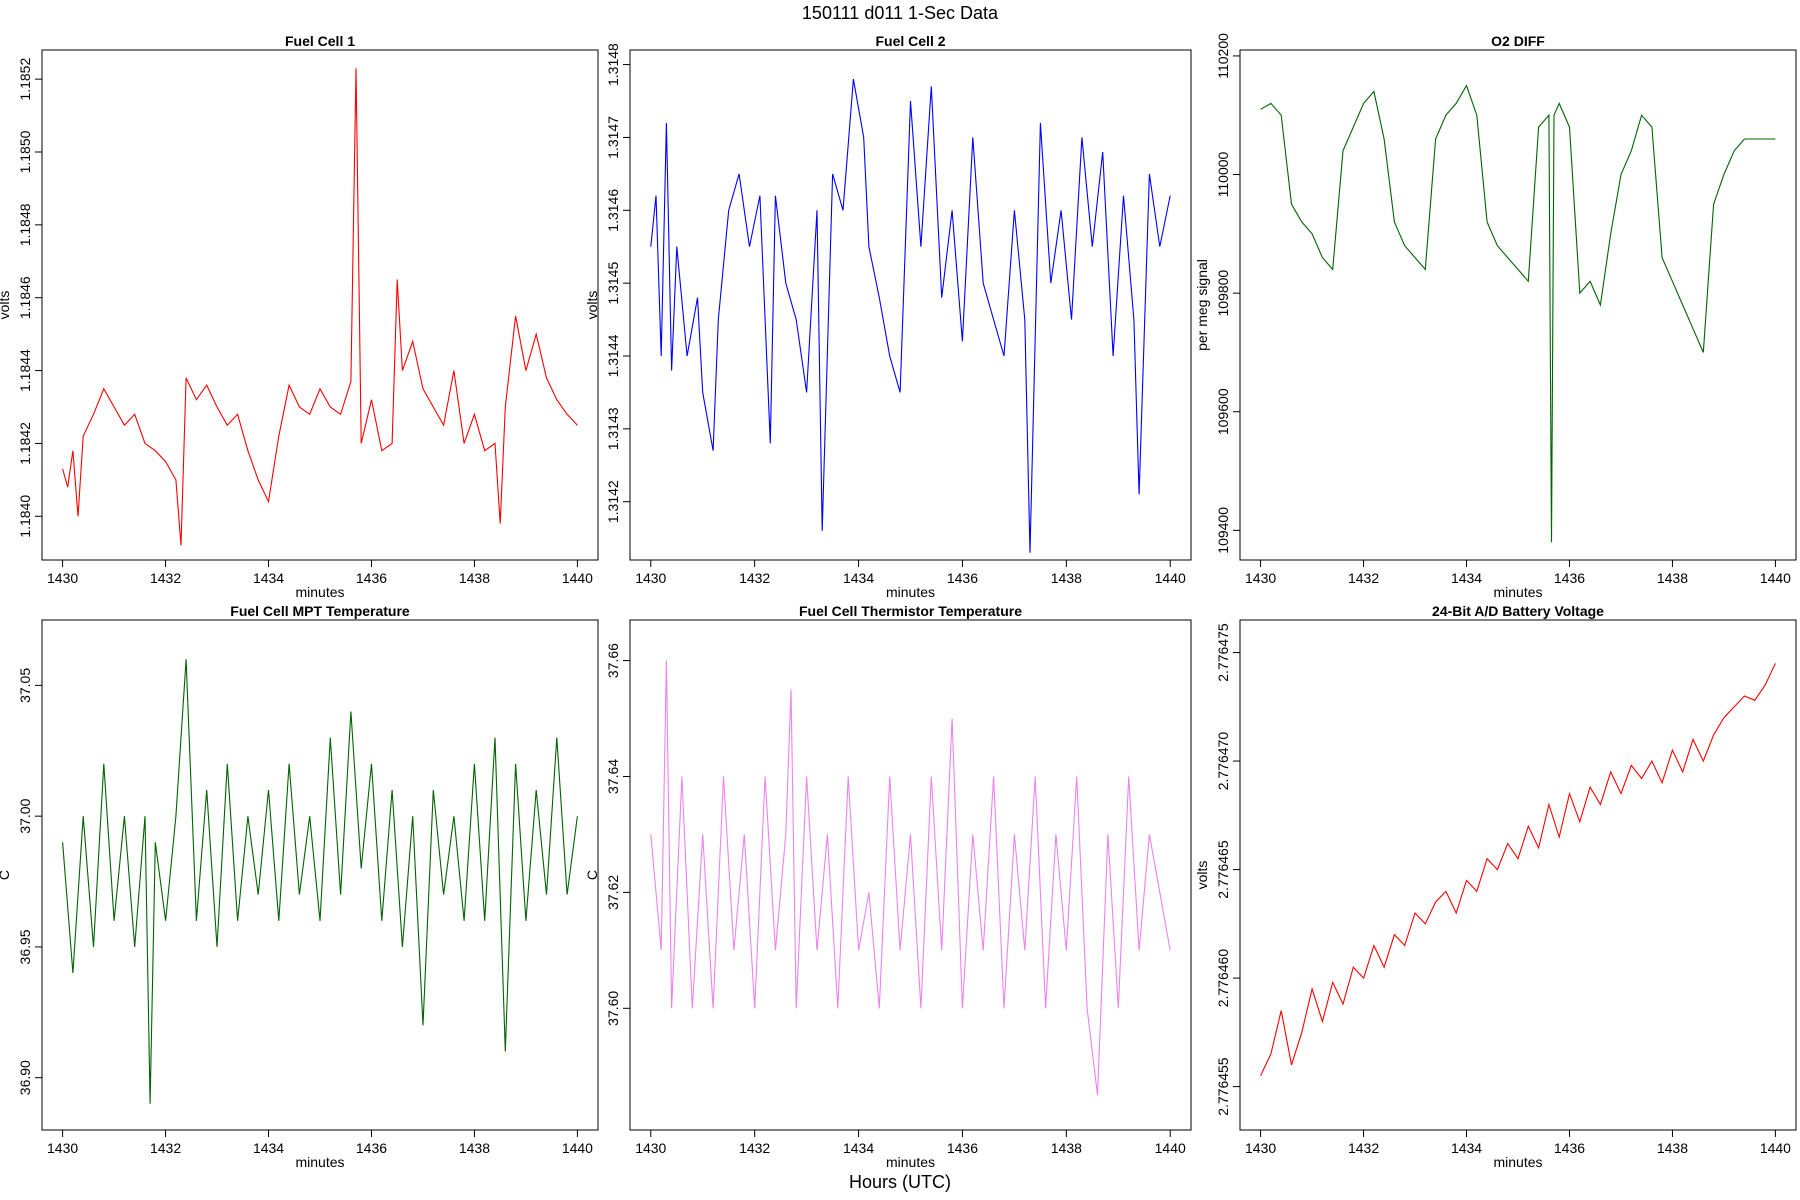 The width and height of the screenshot is (1800, 1200). What do you see at coordinates (25, 815) in the screenshot?
I see `y-tick-label: 37.00` at bounding box center [25, 815].